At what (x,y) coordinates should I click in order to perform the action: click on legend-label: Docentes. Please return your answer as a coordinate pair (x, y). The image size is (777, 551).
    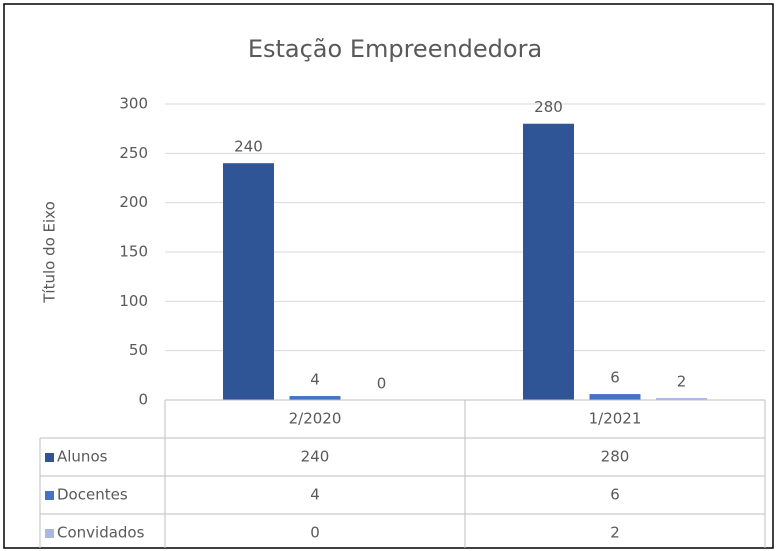
    Looking at the image, I should click on (92, 495).